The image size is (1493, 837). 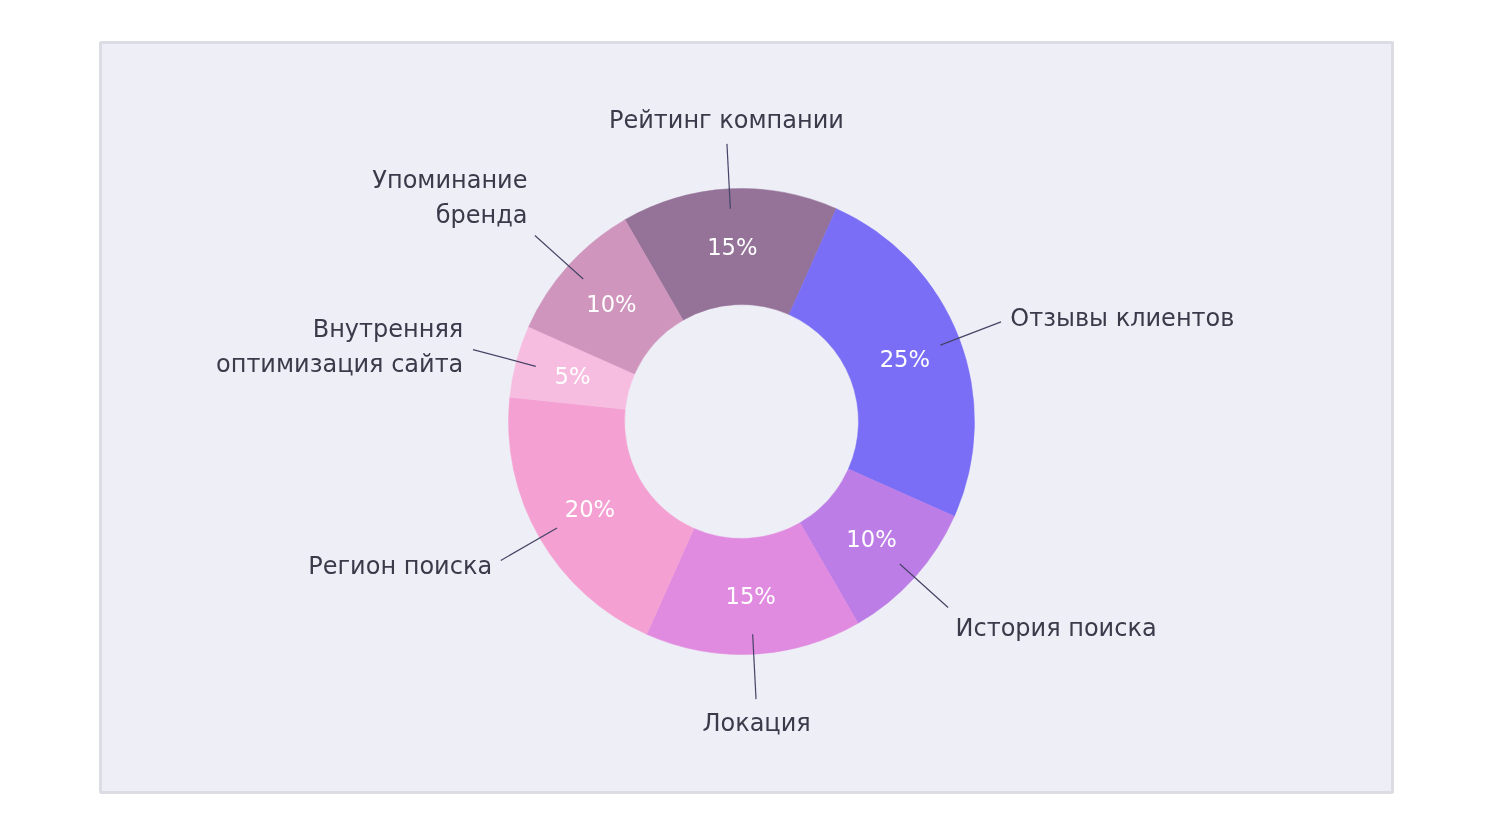 I want to click on data-label: 25%, so click(x=905, y=358).